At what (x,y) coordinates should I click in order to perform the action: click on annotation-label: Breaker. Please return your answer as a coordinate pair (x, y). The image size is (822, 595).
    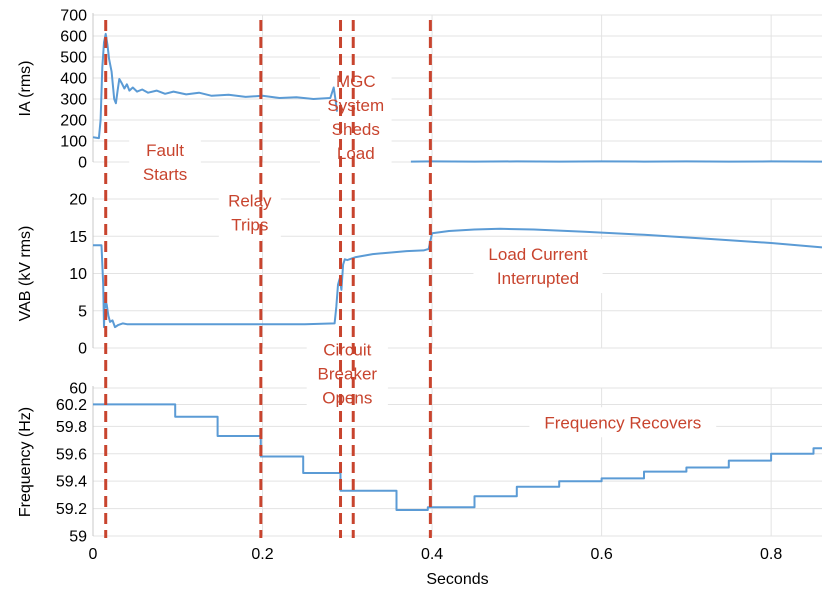
    Looking at the image, I should click on (348, 373).